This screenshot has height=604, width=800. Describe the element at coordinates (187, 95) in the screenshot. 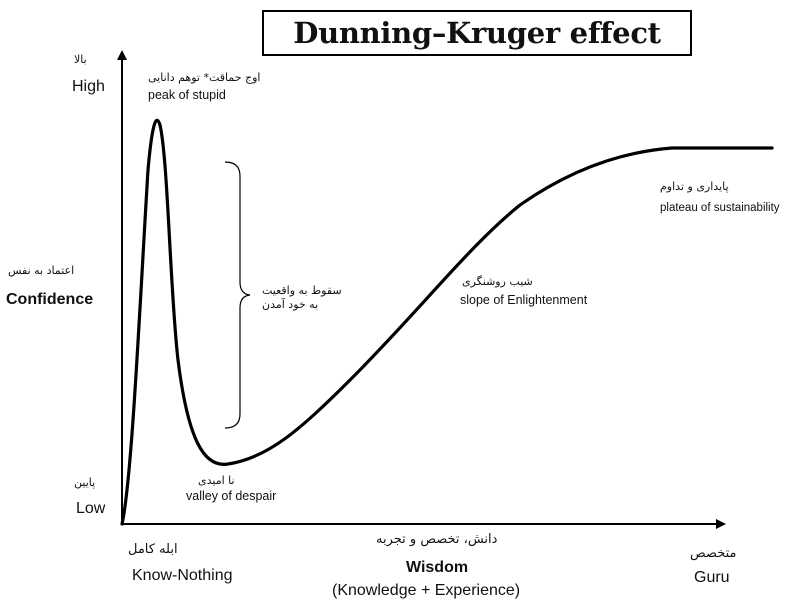

I see `peak-label: peak of stupid` at that location.